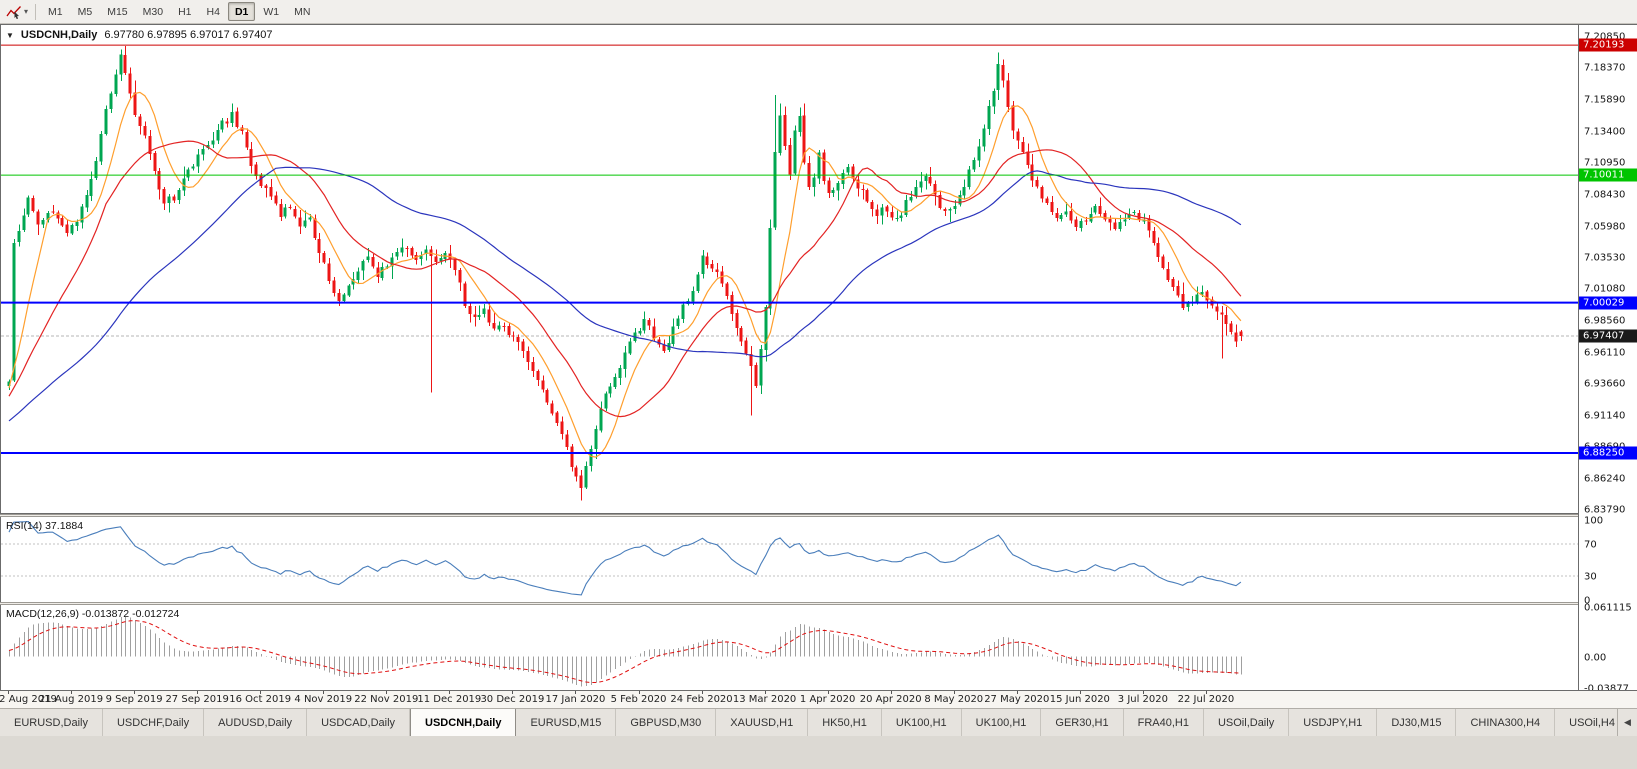 This screenshot has height=769, width=1637. Describe the element at coordinates (1608, 336) in the screenshot. I see `current-price-tag: 6.97407` at that location.